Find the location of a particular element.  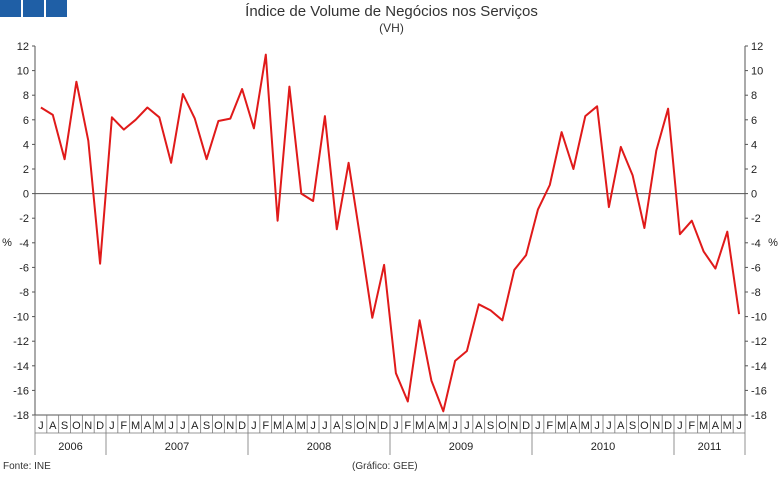

y-tick-label-right: -16 is located at coordinates (759, 391).